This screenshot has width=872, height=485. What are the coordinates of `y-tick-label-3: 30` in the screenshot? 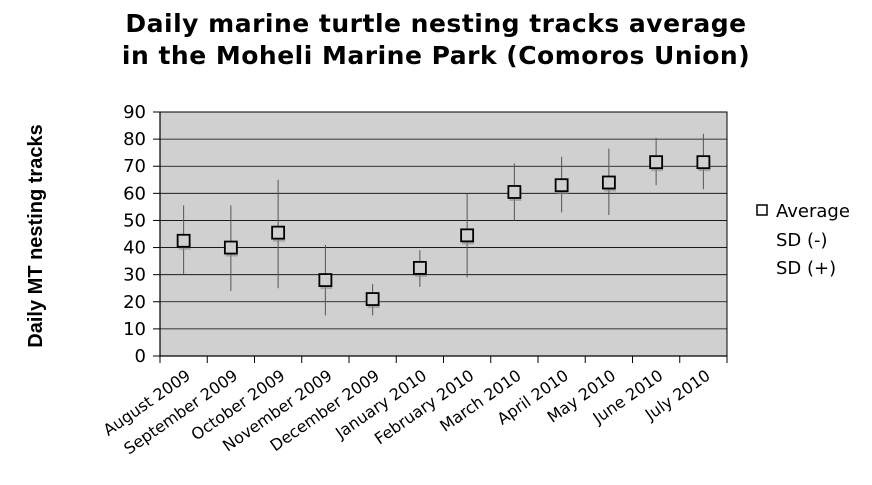 It's located at (134, 275).